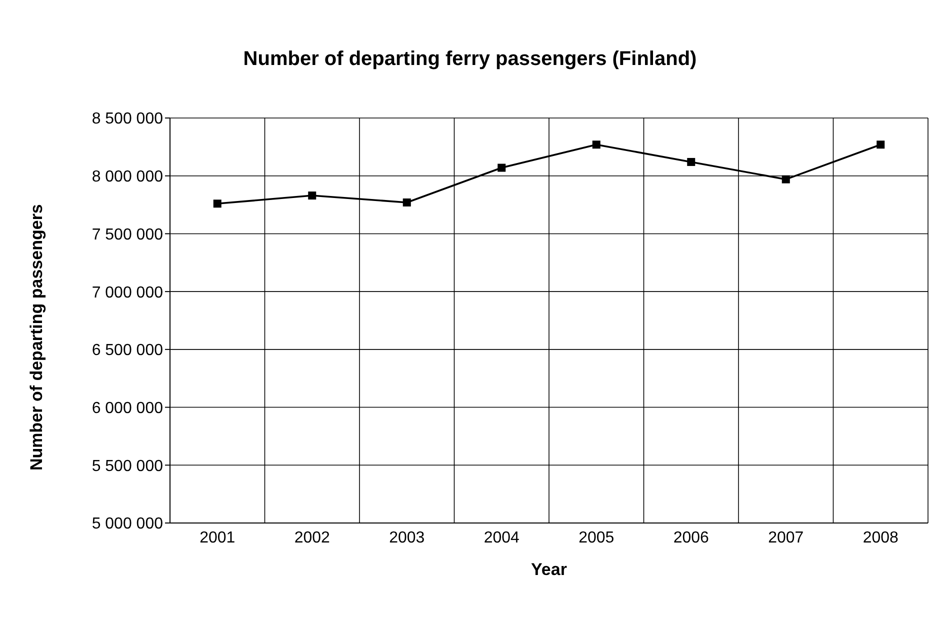 The width and height of the screenshot is (940, 621). I want to click on chart-title: Number of departing ferry passengers (Finland), so click(470, 59).